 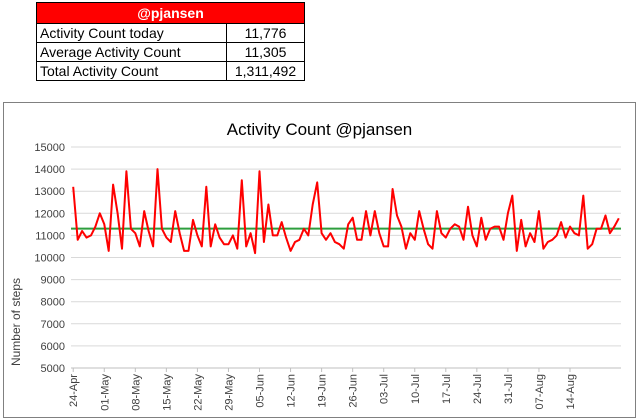 I want to click on x-tick-label: 07-Aug, so click(x=540, y=391).